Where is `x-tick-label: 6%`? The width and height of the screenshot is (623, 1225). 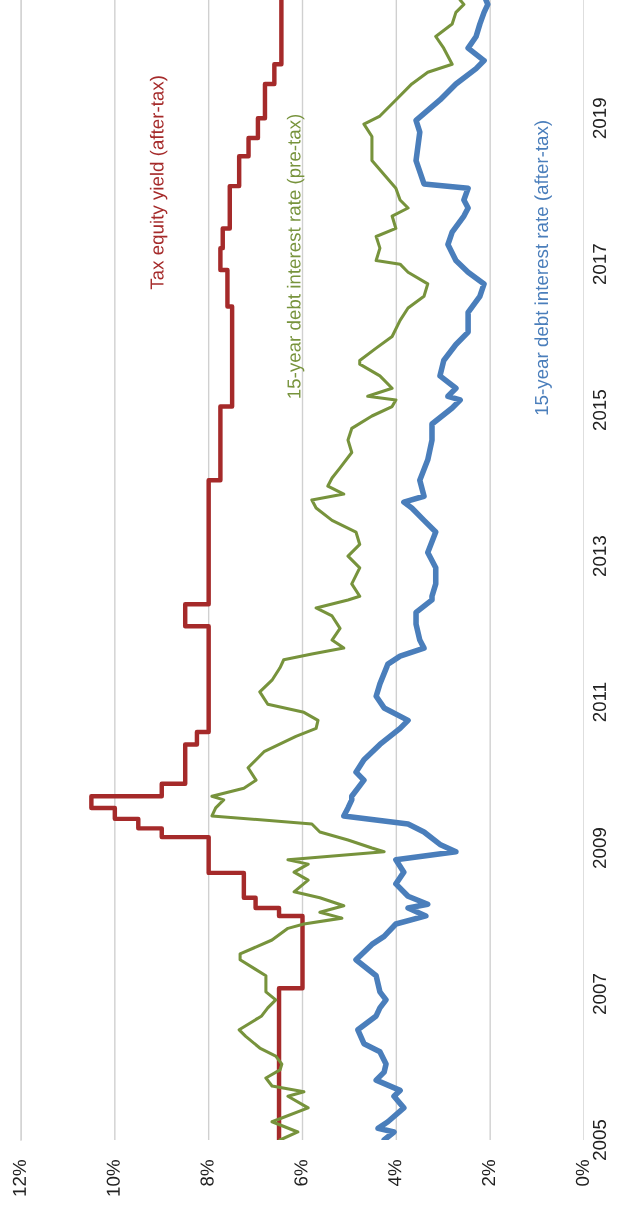 x-tick-label: 6% is located at coordinates (301, 1173).